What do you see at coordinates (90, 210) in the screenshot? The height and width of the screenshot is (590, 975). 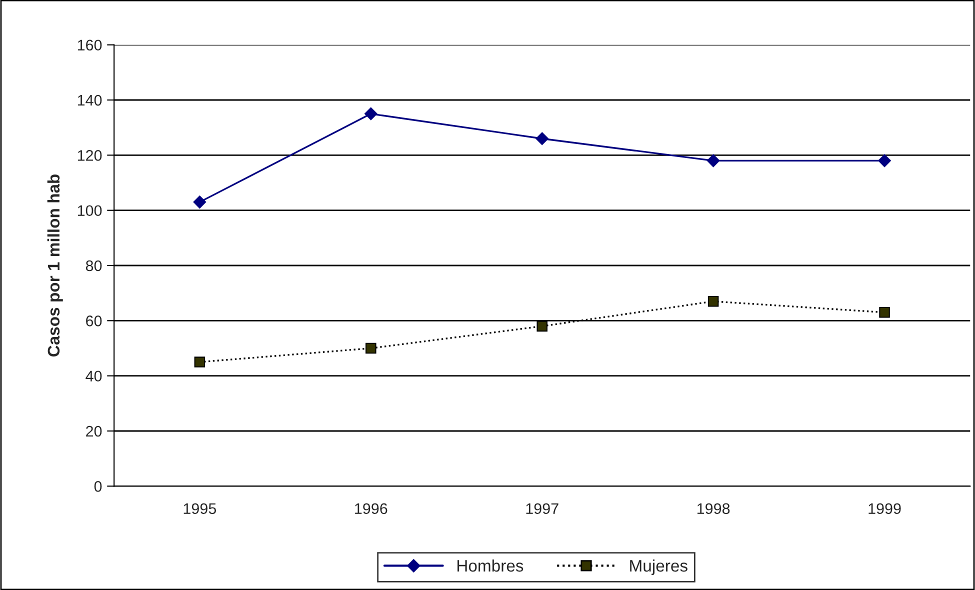 I see `y-tick-label: 100` at bounding box center [90, 210].